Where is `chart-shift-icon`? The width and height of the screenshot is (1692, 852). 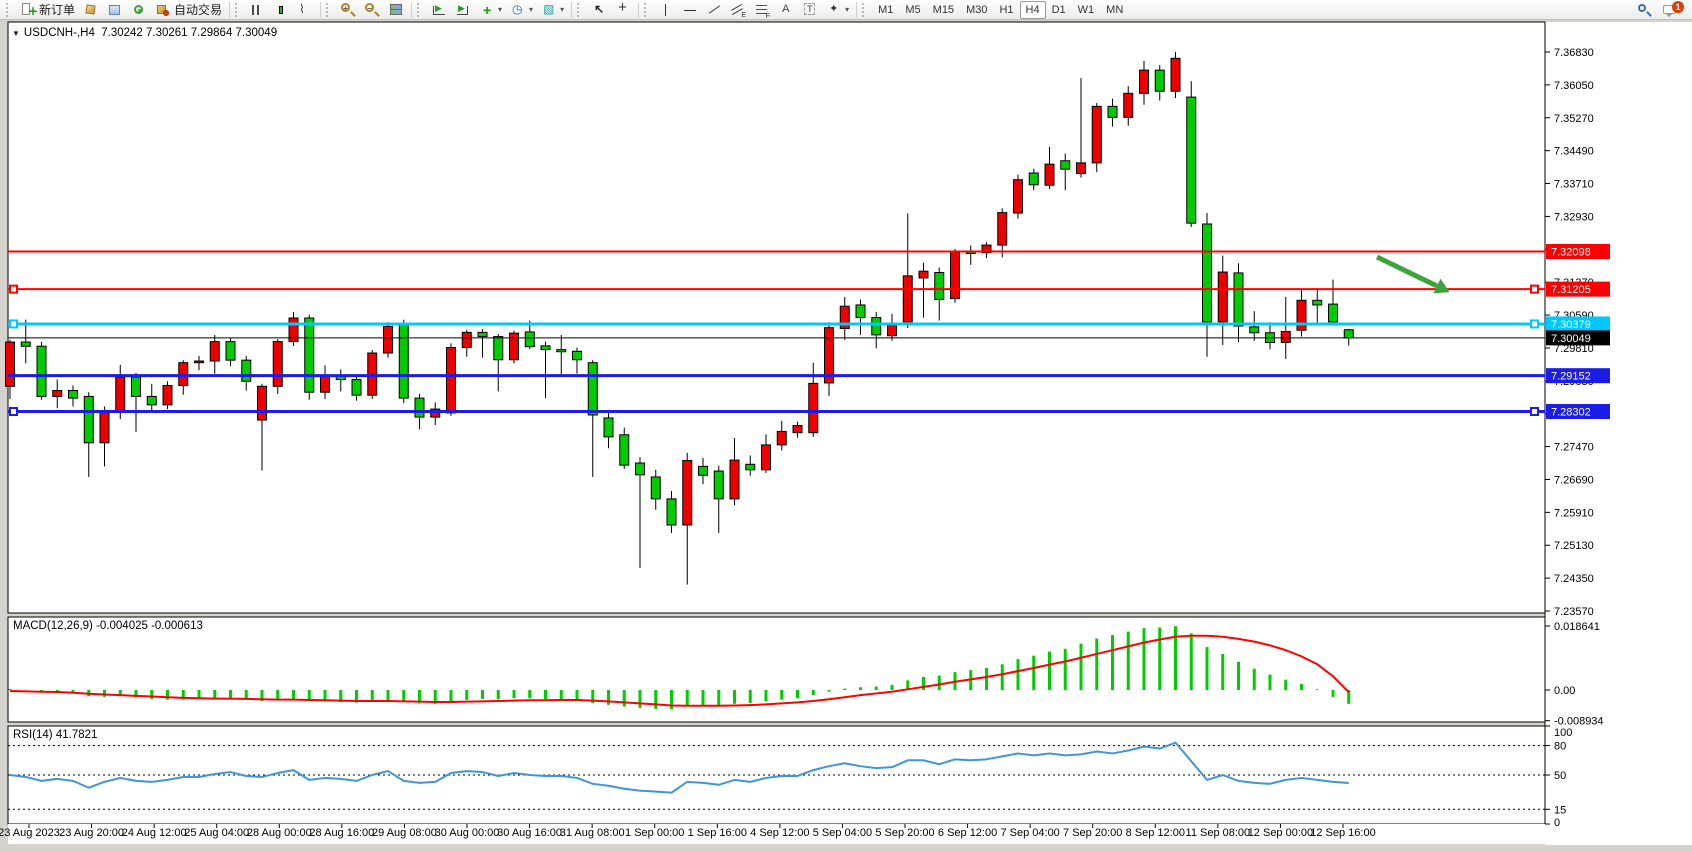 chart-shift-icon is located at coordinates (463, 10).